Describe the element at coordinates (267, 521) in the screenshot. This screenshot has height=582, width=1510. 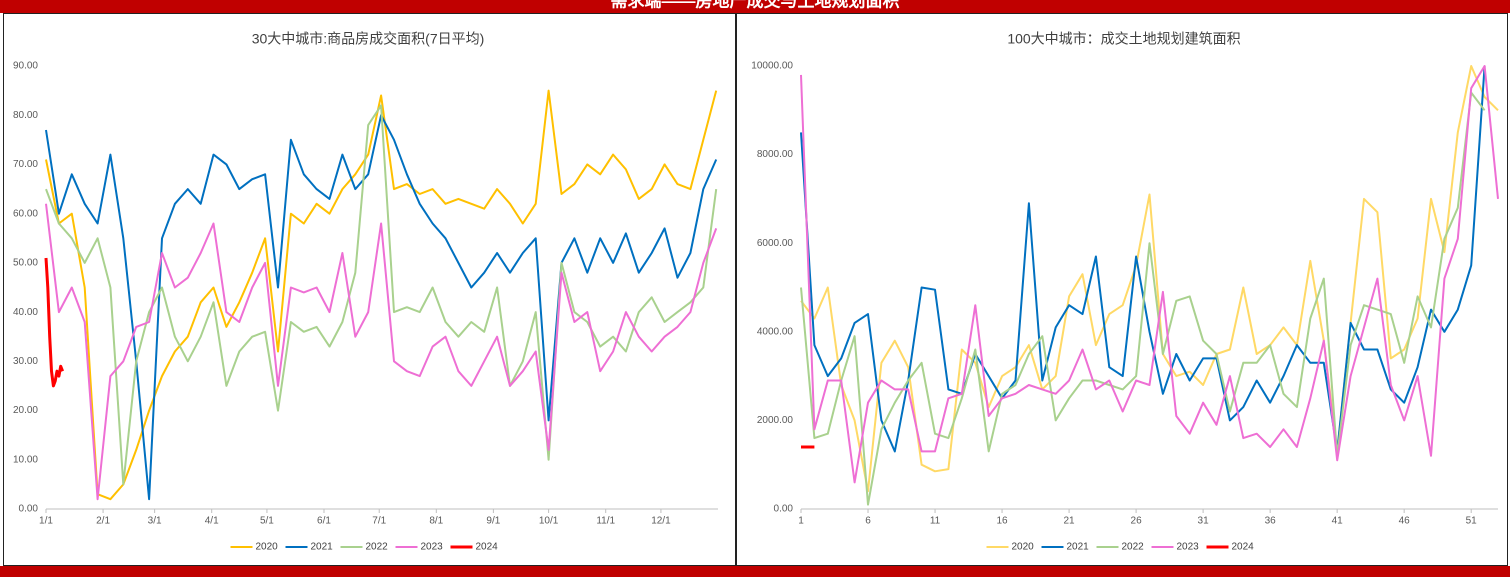
I see `x-tick-label: 5/1` at that location.